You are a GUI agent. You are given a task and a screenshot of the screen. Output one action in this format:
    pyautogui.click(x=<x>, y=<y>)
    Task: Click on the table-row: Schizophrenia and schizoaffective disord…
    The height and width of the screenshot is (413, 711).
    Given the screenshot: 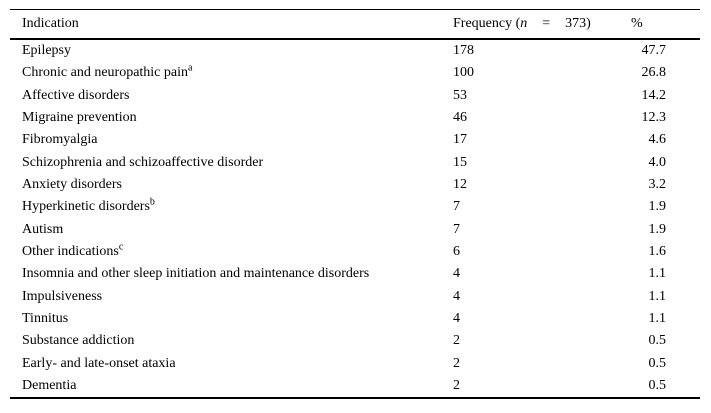 What is the action you would take?
    pyautogui.click(x=355, y=163)
    